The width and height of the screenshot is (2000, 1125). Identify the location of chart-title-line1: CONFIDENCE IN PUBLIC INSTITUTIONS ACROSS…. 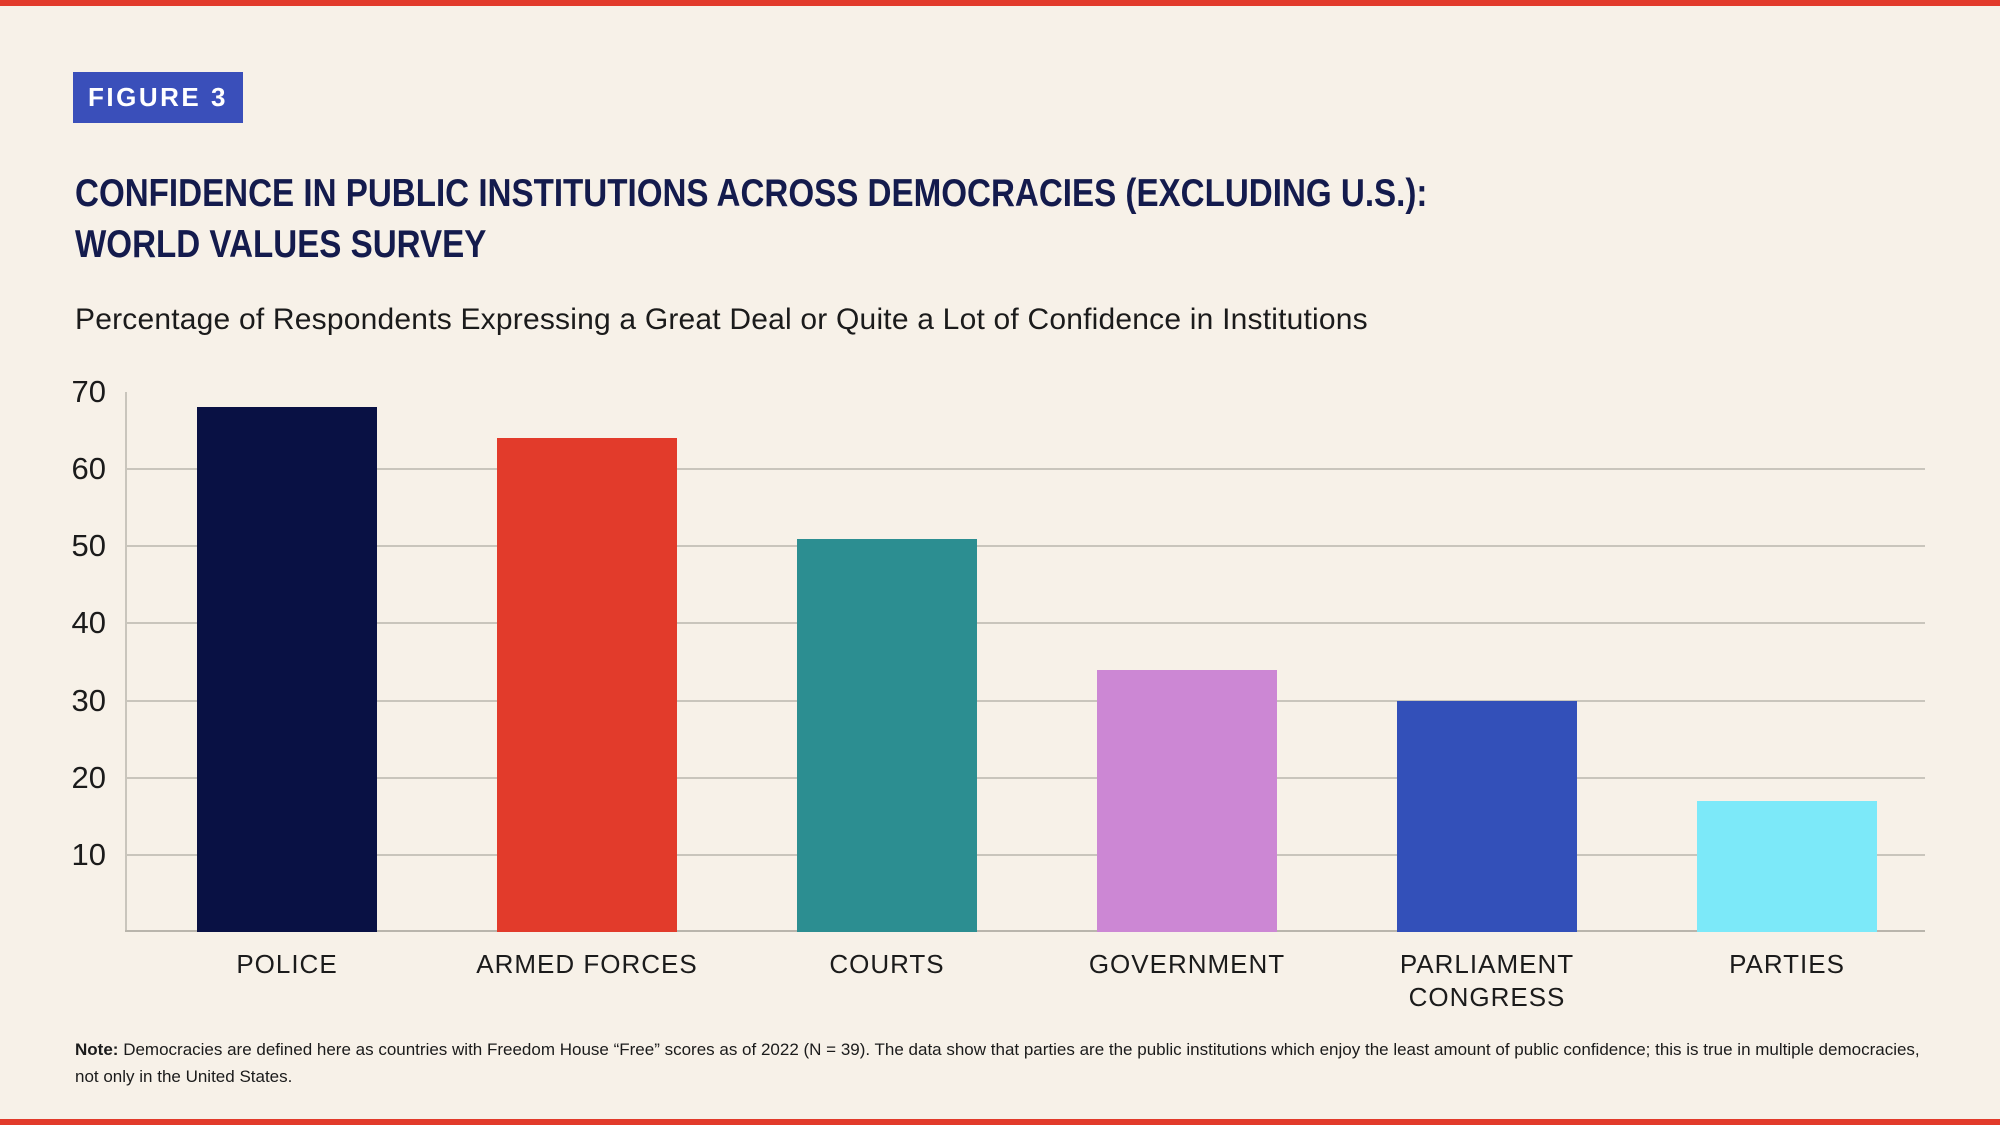
(751, 193).